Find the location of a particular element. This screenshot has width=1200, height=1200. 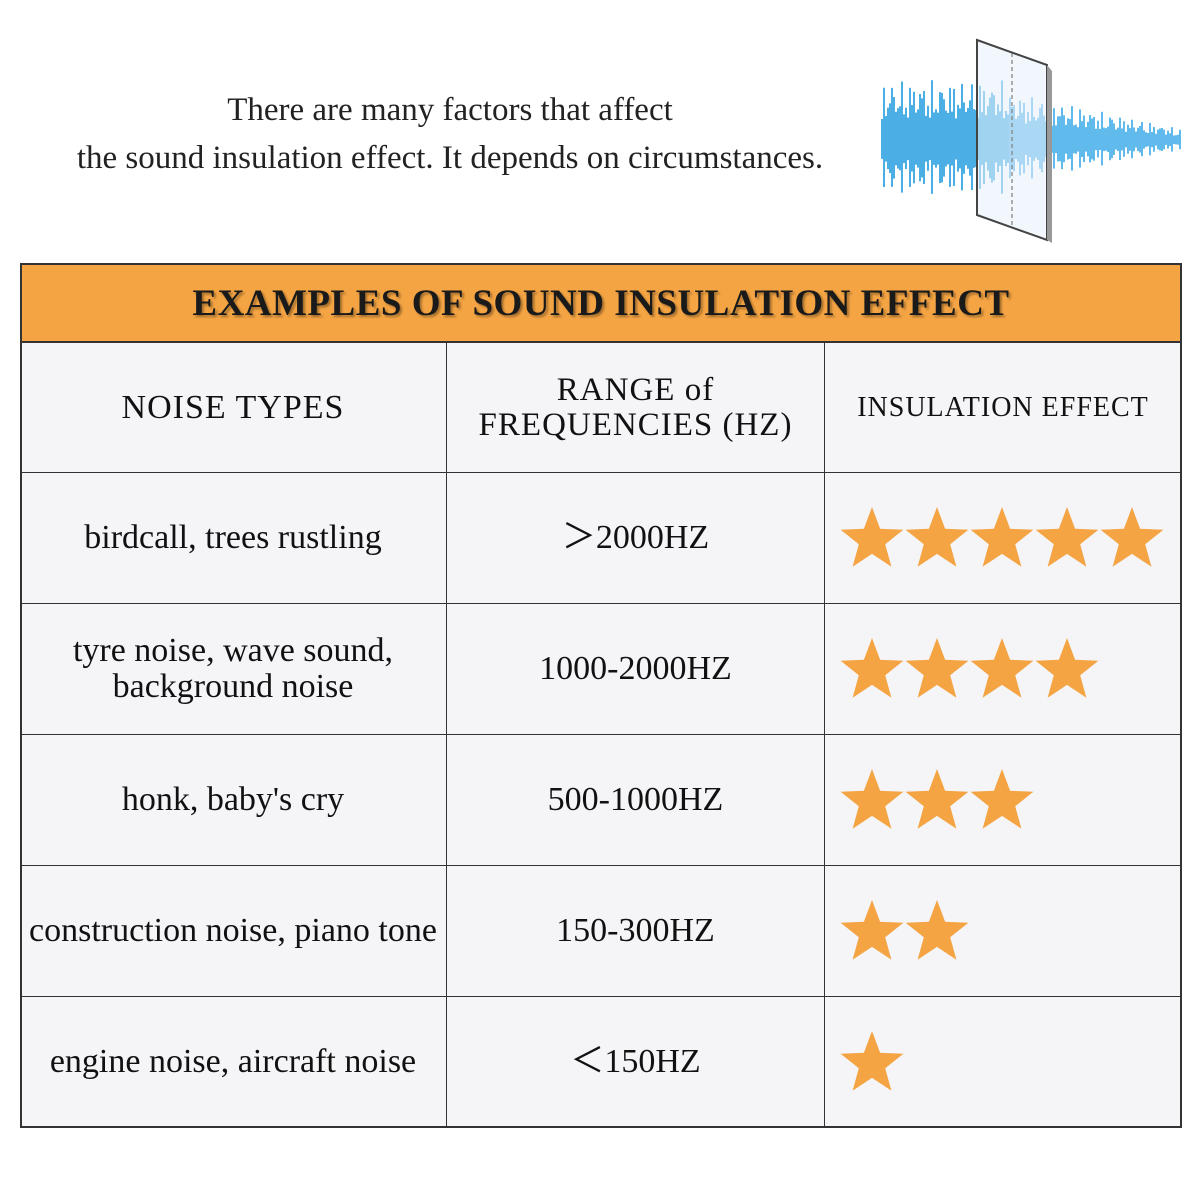

header-cell: INSULATION EFFECT is located at coordinates (1003, 408).